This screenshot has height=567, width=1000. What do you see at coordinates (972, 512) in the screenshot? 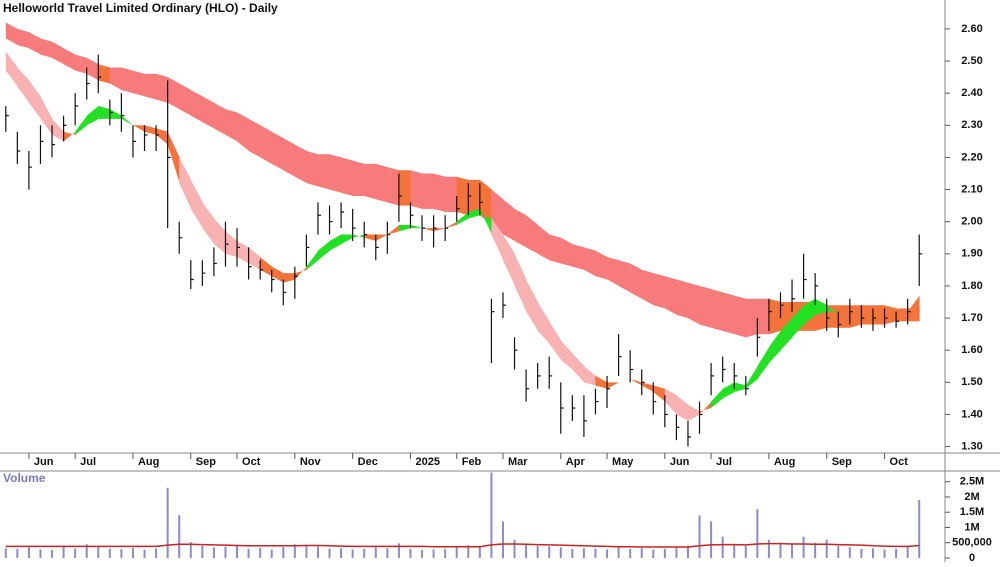
I see `y-tick-label: 1.5M` at bounding box center [972, 512].